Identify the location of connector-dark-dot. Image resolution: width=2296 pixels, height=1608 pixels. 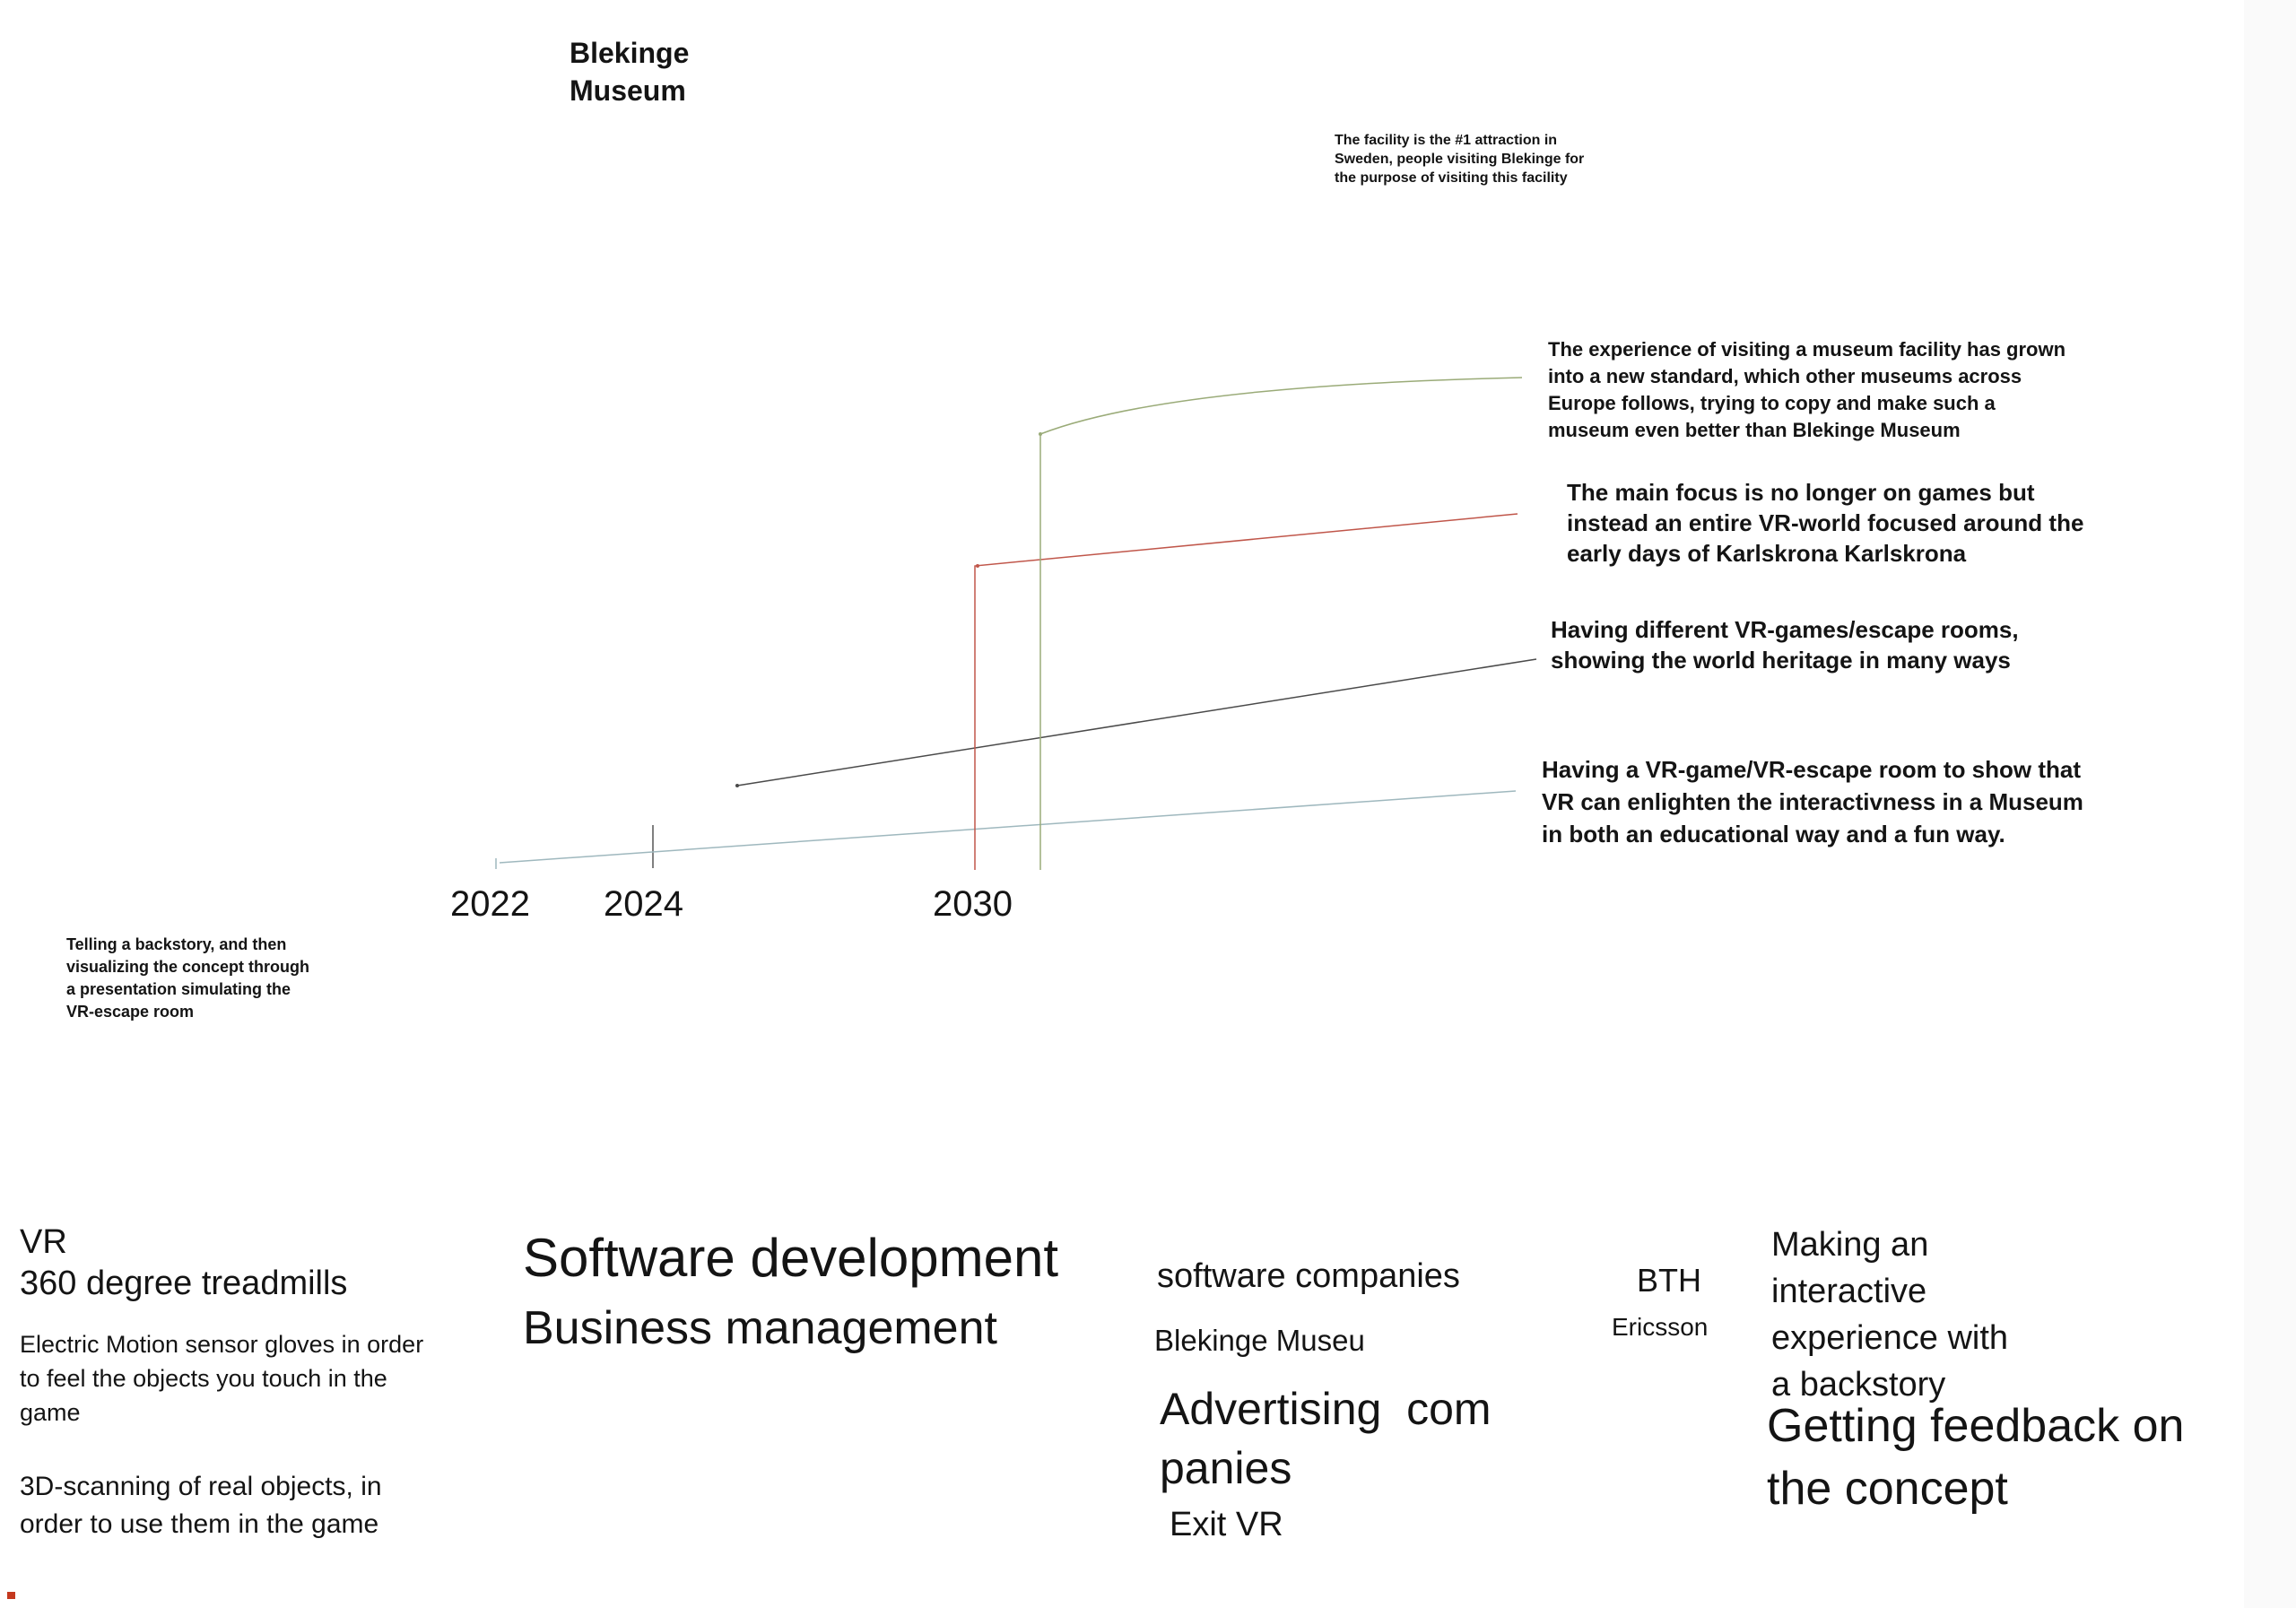
(737, 786).